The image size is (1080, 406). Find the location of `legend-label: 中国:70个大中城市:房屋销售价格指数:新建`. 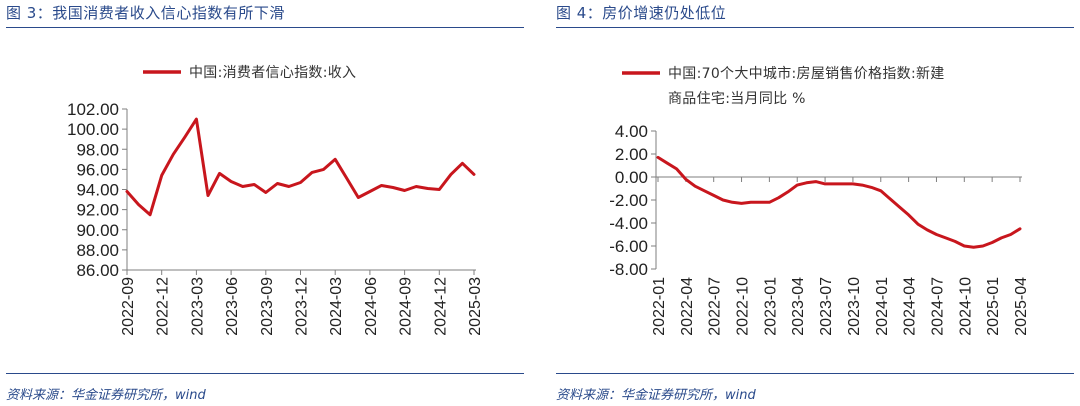

legend-label: 中国:70个大中城市:房屋销售价格指数:新建 is located at coordinates (806, 73).